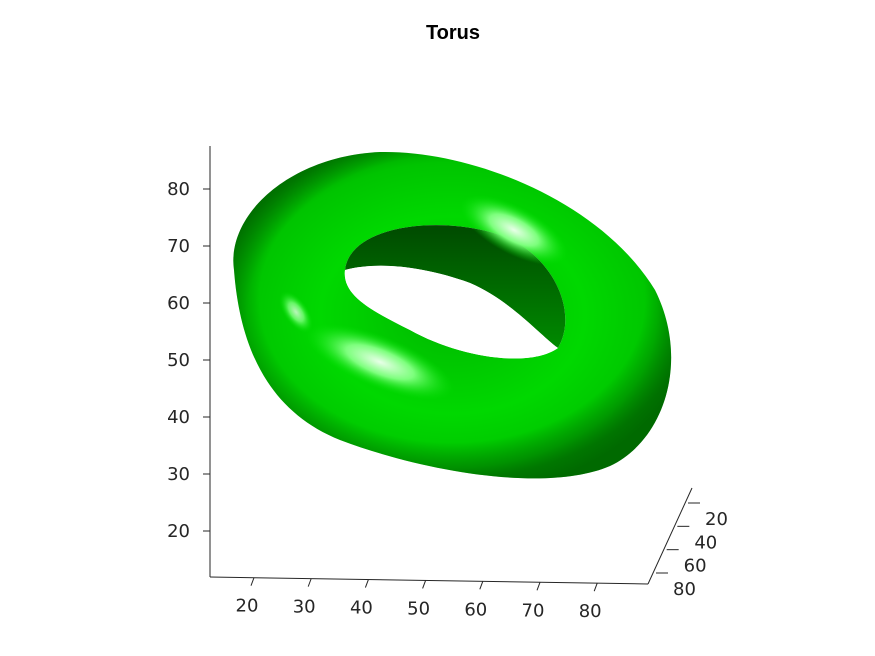 The height and width of the screenshot is (656, 875). I want to click on z-tick-label: 20, so click(178, 531).